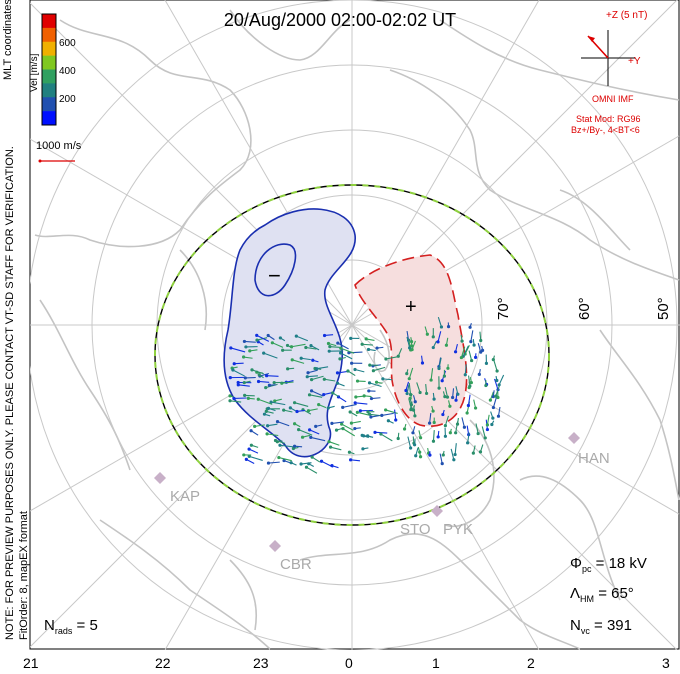  What do you see at coordinates (366, 395) in the screenshot?
I see `velocity-vectors` at bounding box center [366, 395].